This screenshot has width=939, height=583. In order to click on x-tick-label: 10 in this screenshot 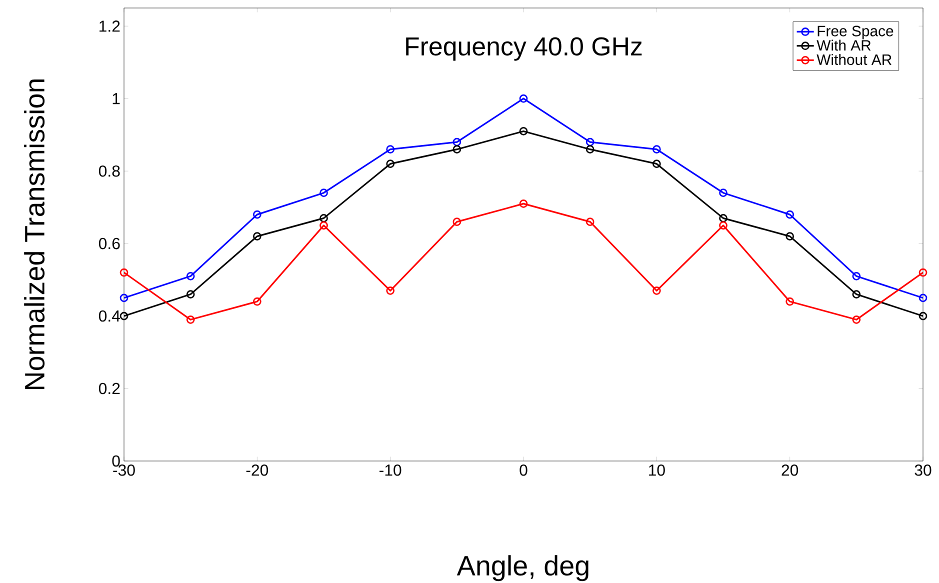, I will do `click(657, 470)`.